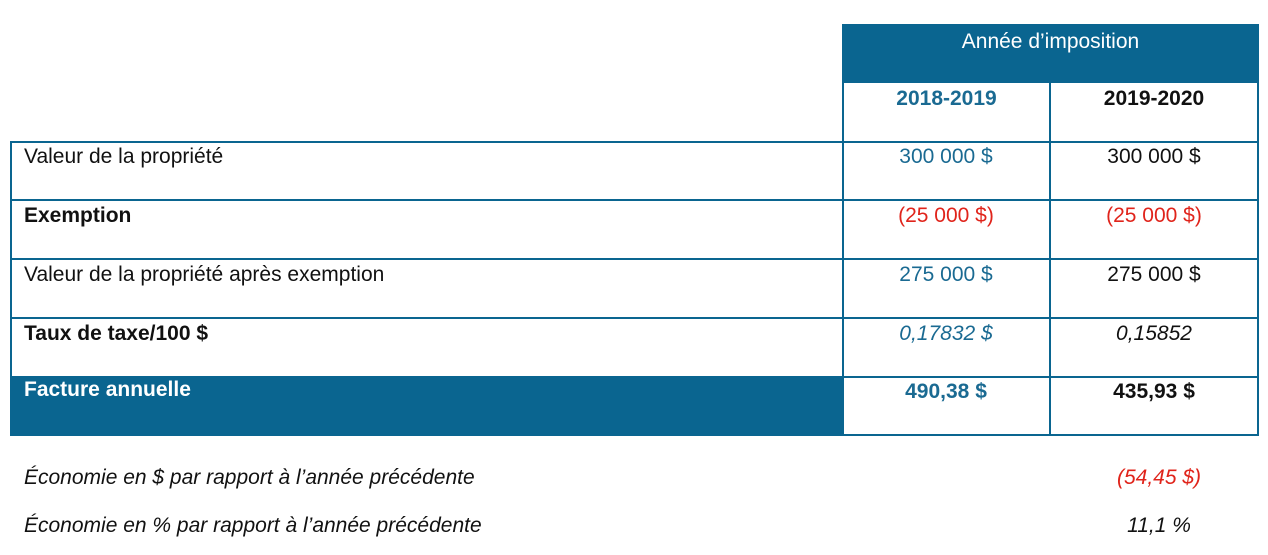  What do you see at coordinates (1258, 406) in the screenshot?
I see `table-right-border` at bounding box center [1258, 406].